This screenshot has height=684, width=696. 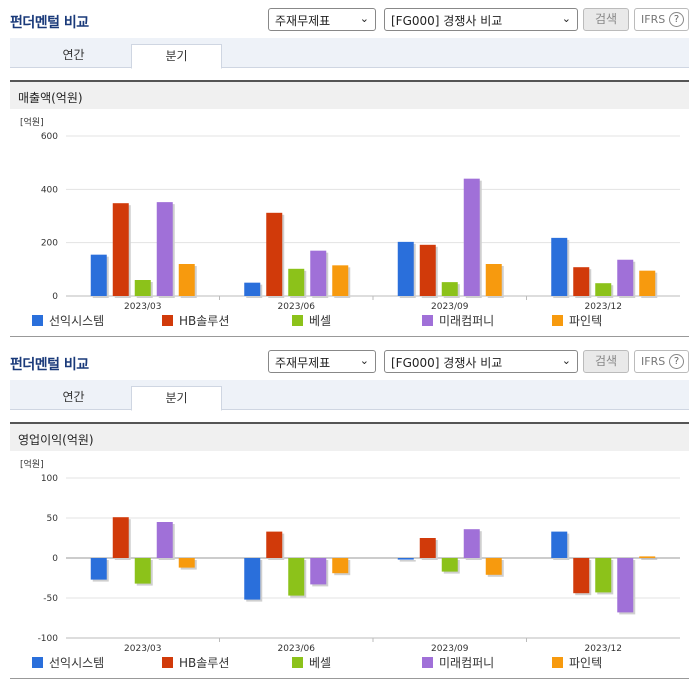 I want to click on y-tick-label: 200, so click(x=49, y=244).